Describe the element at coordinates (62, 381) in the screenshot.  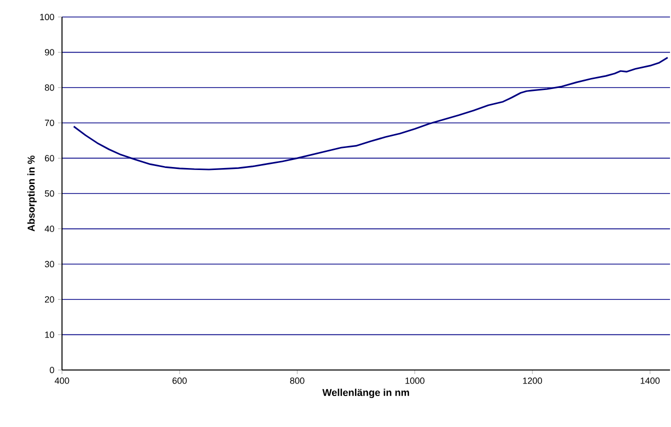
I see `x-tick-label: 400` at that location.